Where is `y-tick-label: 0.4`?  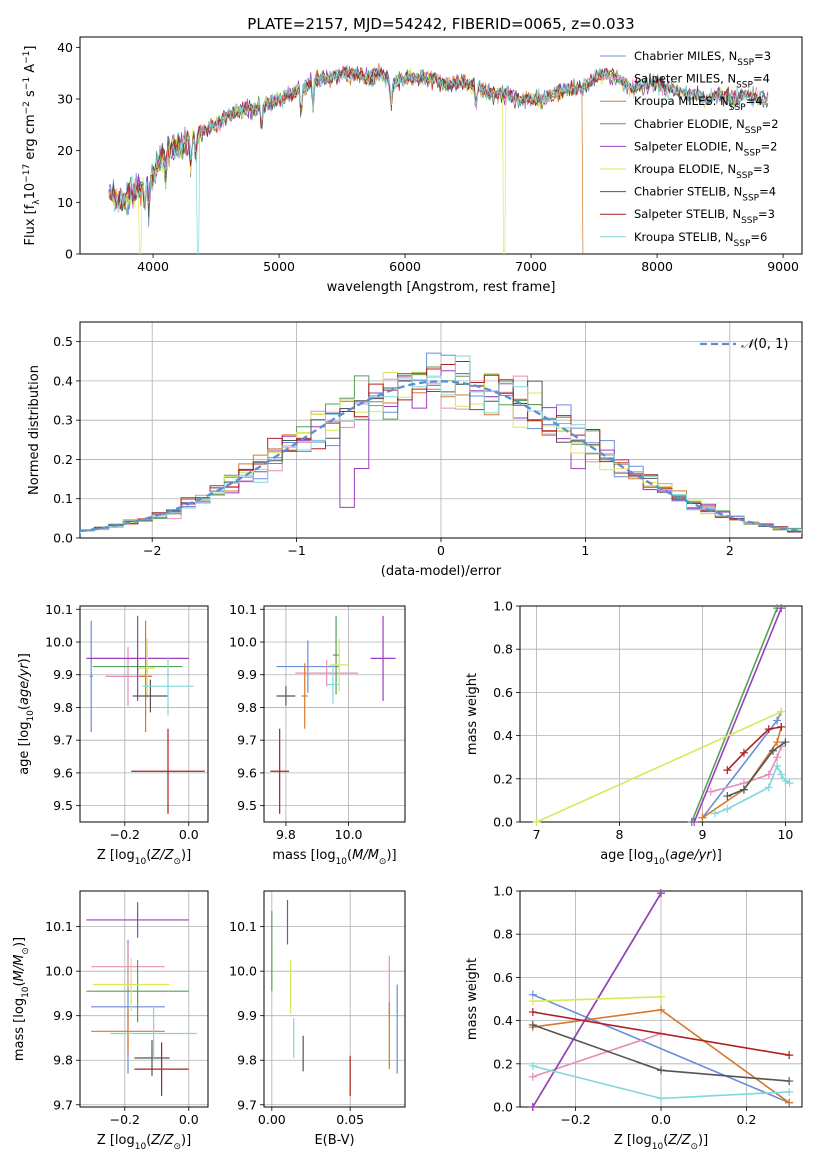
y-tick-label: 0.4 is located at coordinates (503, 735).